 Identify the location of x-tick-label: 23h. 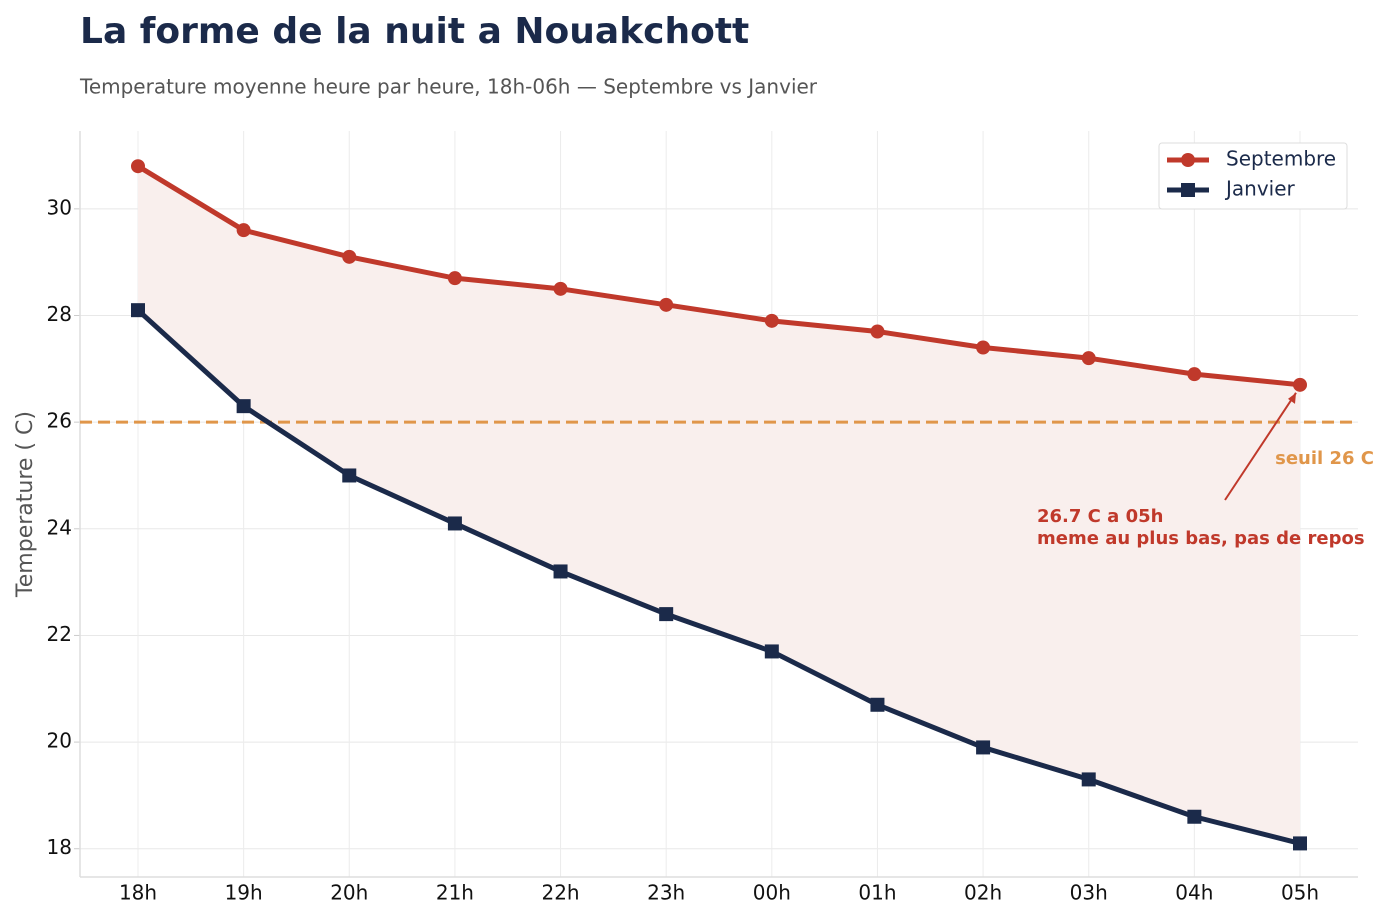
(666, 893).